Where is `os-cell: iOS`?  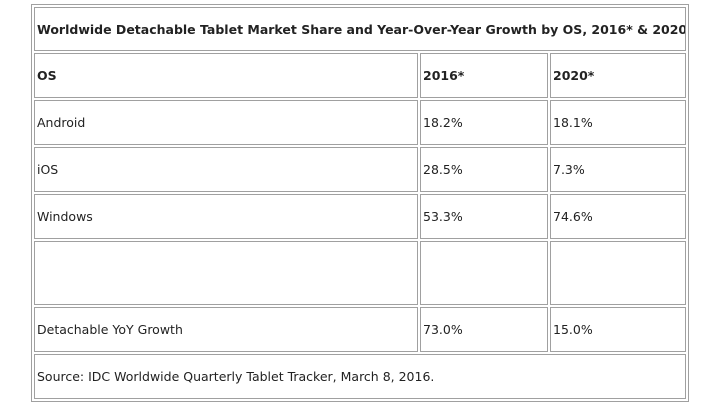 os-cell: iOS is located at coordinates (226, 170).